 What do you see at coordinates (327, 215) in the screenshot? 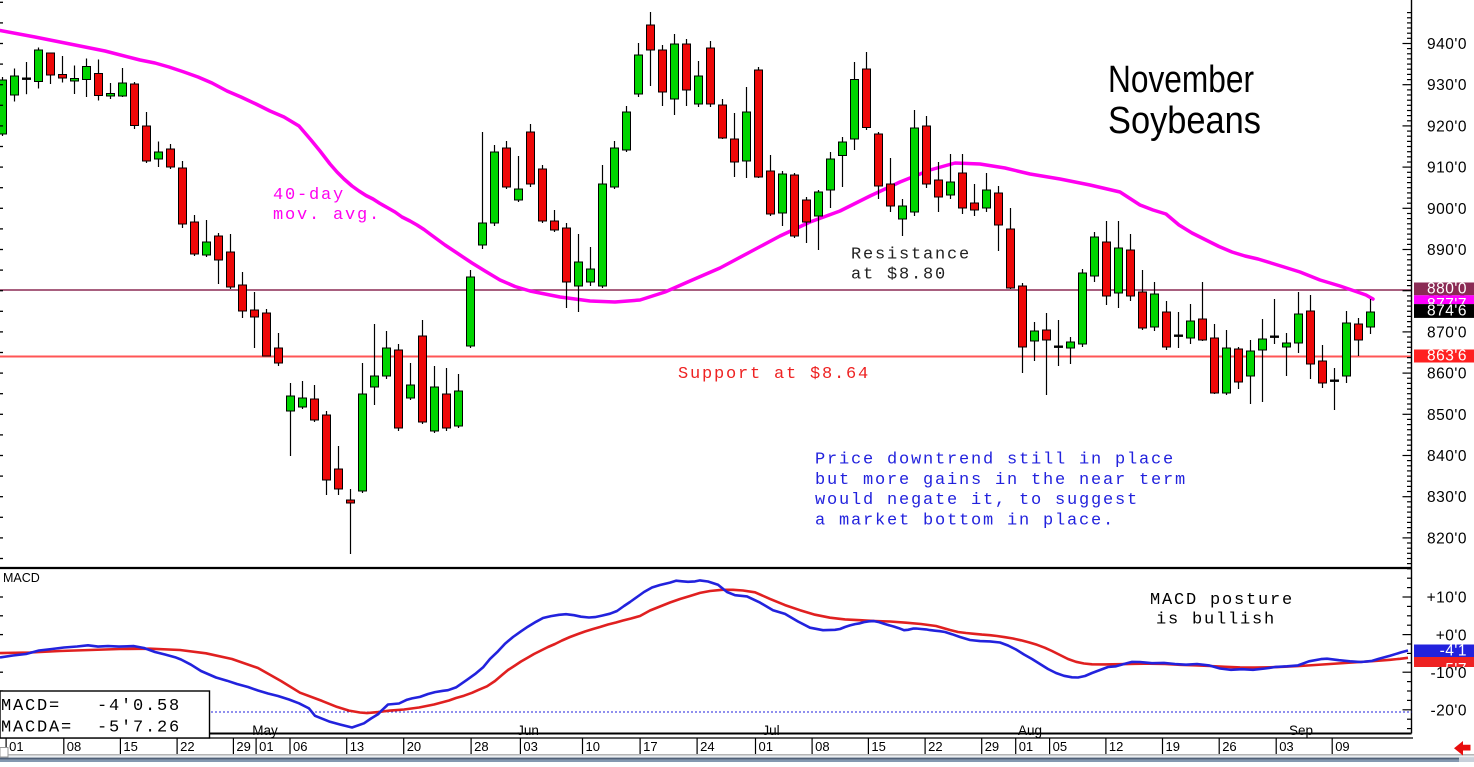
I see `svg-text: mov. avg.` at bounding box center [327, 215].